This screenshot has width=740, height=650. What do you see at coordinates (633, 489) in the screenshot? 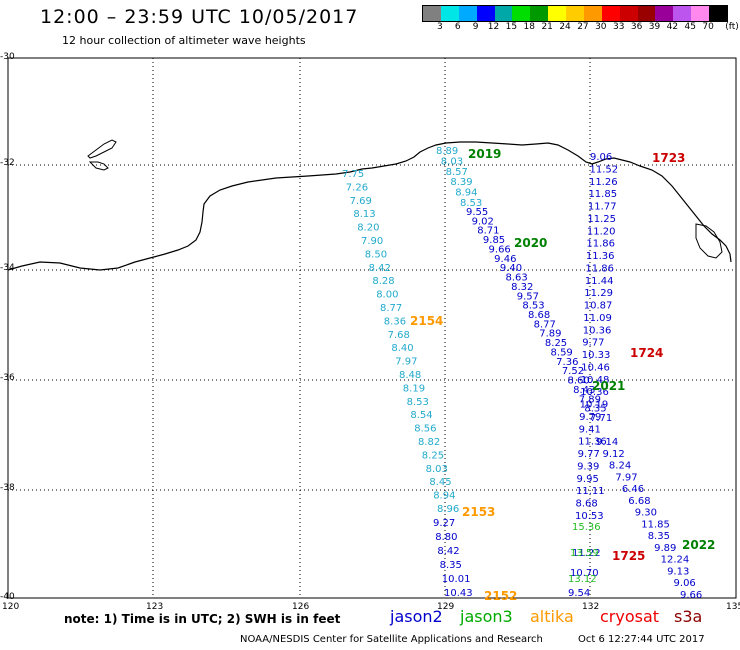
I see `wave-height-label: 6.46` at bounding box center [633, 489].